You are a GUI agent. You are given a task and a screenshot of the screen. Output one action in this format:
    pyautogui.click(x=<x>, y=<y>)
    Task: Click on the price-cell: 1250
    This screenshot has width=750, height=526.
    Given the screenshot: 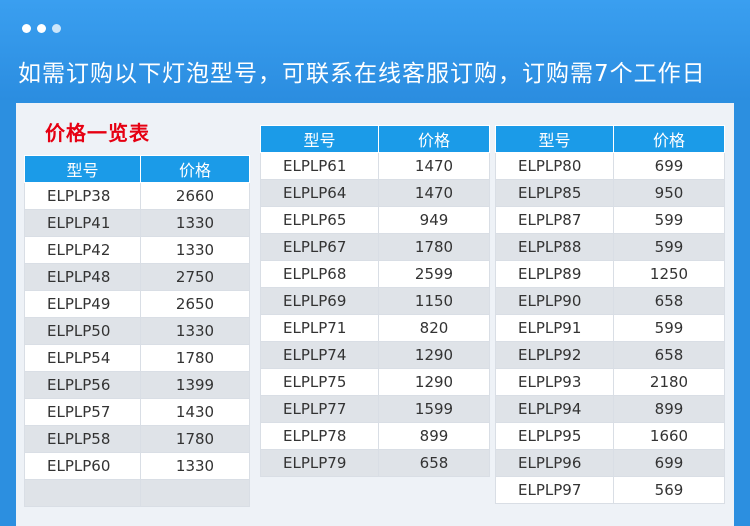 What is the action you would take?
    pyautogui.click(x=669, y=274)
    